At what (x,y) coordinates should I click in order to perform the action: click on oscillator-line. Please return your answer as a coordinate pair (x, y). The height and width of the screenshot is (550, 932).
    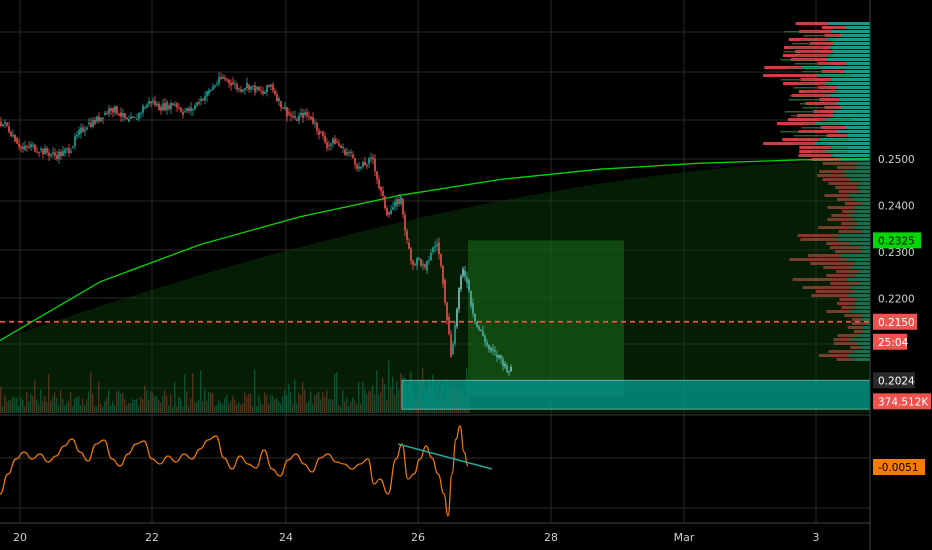
    Looking at the image, I should click on (234, 471).